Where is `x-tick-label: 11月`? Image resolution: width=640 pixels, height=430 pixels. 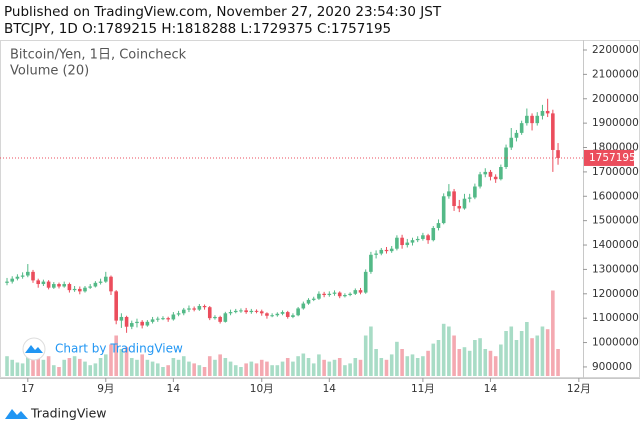 x-tick-label: 11月 is located at coordinates (423, 389).